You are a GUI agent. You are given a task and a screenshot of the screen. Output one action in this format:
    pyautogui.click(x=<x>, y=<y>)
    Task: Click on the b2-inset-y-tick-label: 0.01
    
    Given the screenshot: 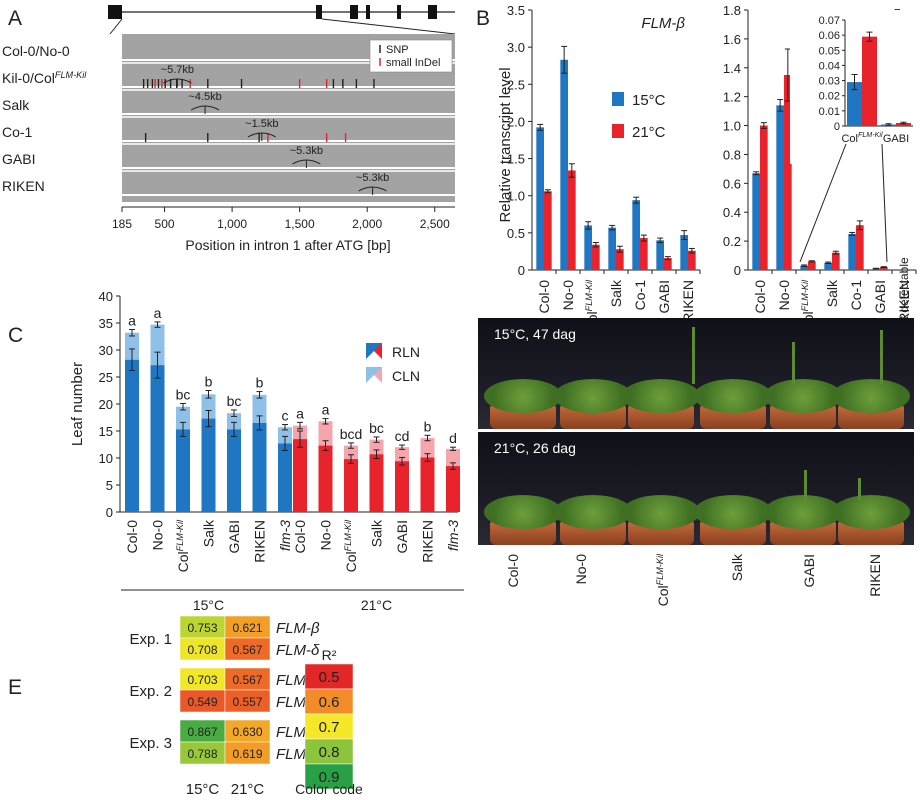 What is the action you would take?
    pyautogui.click(x=829, y=112)
    